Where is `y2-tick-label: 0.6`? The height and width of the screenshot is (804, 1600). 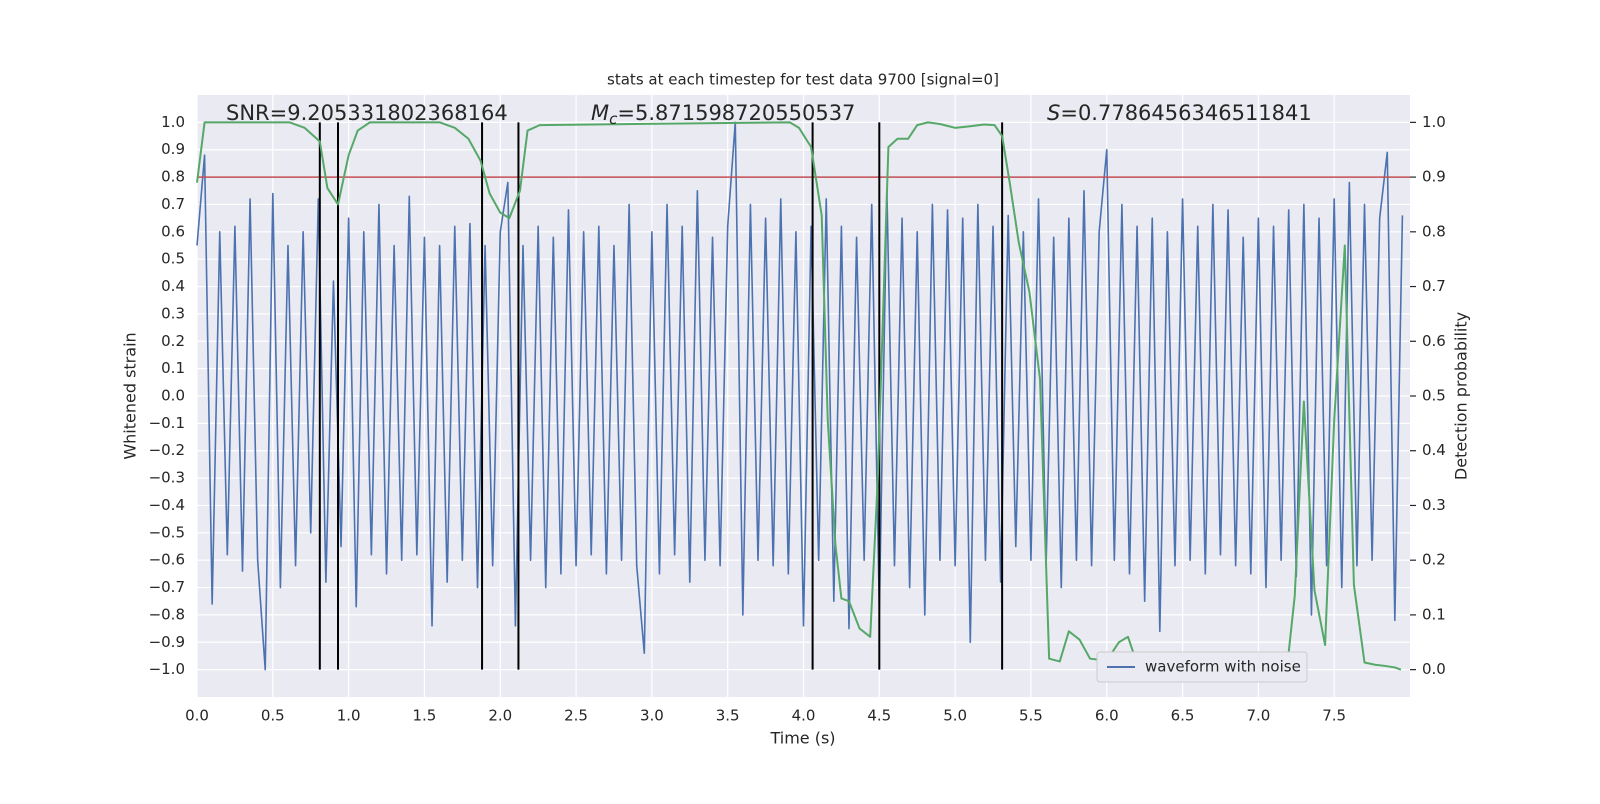
y2-tick-label: 0.6 is located at coordinates (1434, 341).